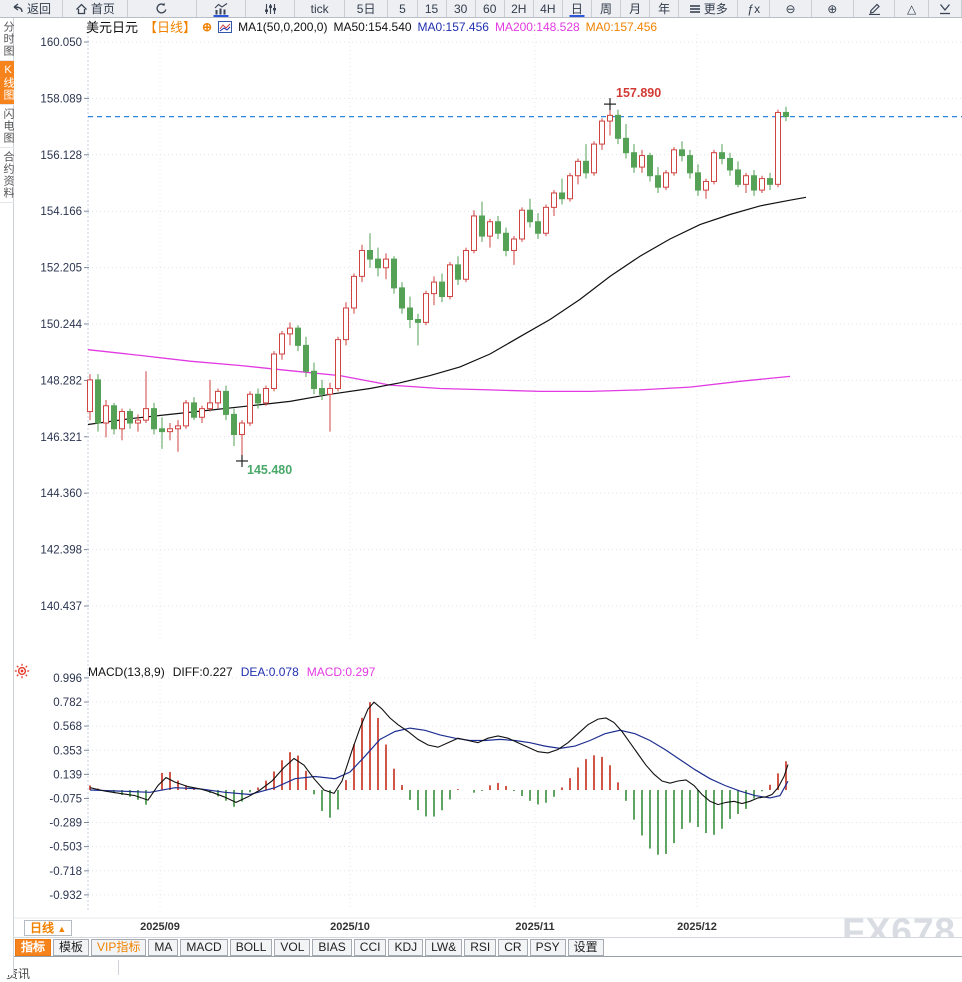 Image resolution: width=962 pixels, height=982 pixels. Describe the element at coordinates (791, 8) in the screenshot. I see `zoom-out-button: ⊖` at that location.